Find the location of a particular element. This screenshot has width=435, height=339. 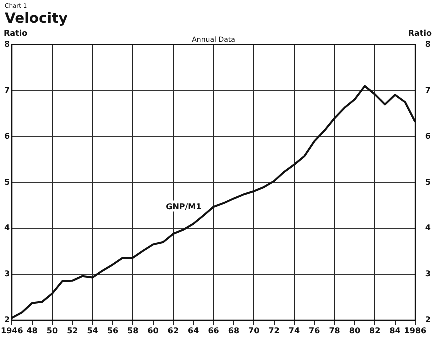

y2-tick-label: 8 is located at coordinates (428, 45).